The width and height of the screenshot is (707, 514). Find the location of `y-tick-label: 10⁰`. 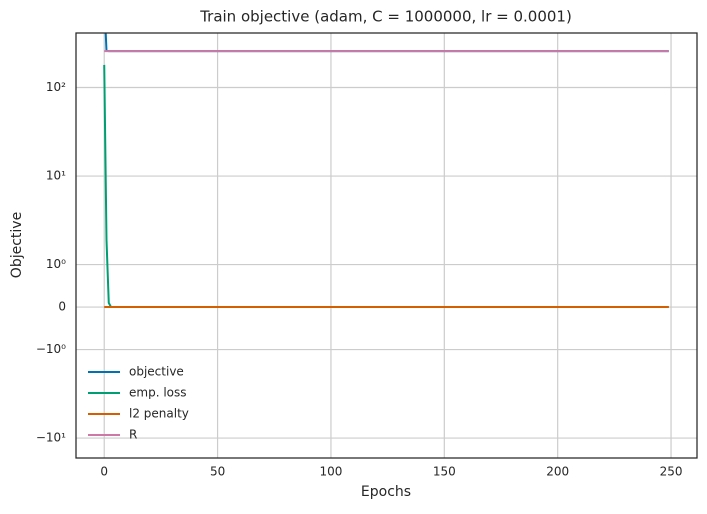

y-tick-label: 10⁰ is located at coordinates (56, 264).